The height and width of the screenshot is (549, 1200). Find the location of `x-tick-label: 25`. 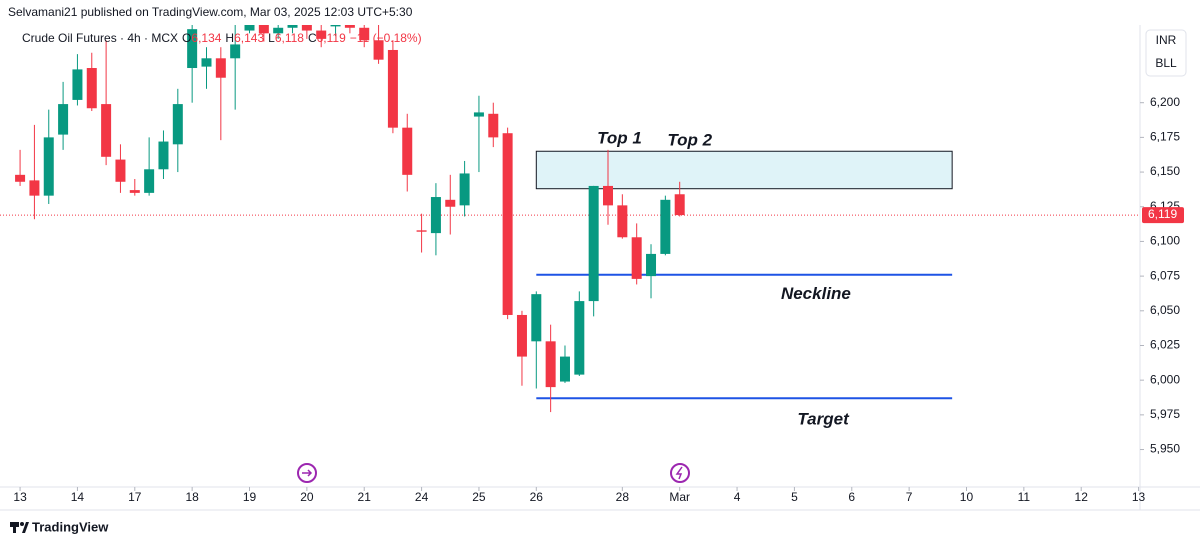

x-tick-label: 25 is located at coordinates (479, 497).